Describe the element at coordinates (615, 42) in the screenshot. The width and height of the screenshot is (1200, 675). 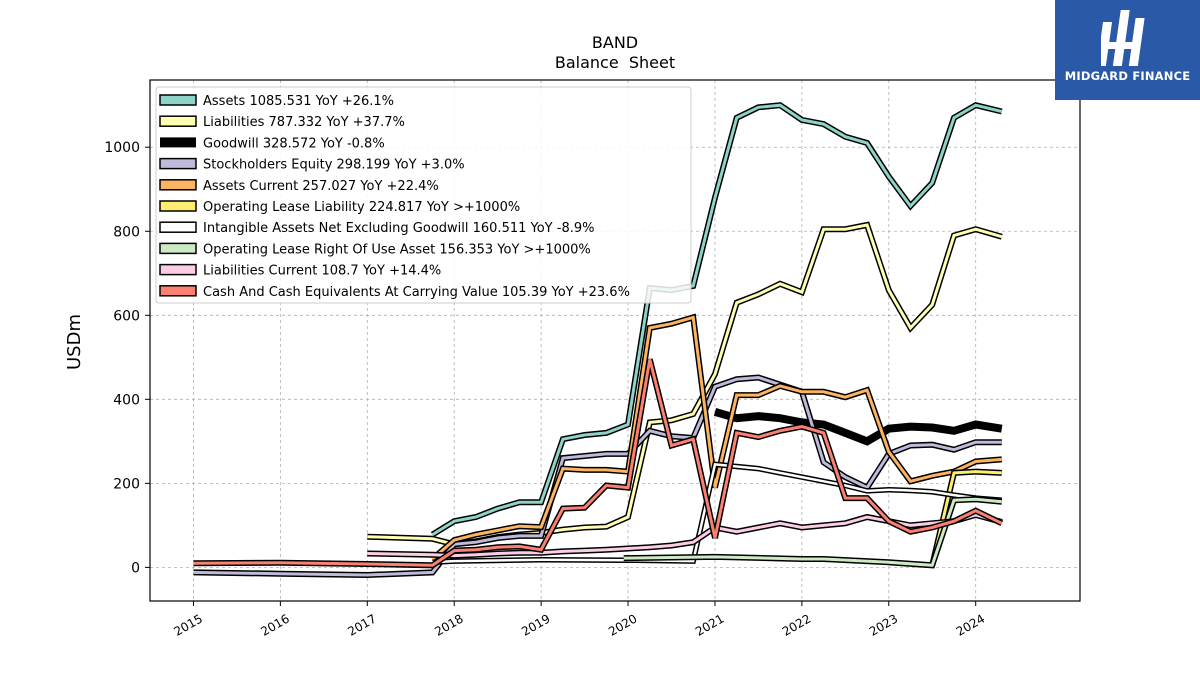
I see `chart-title: BAND` at that location.